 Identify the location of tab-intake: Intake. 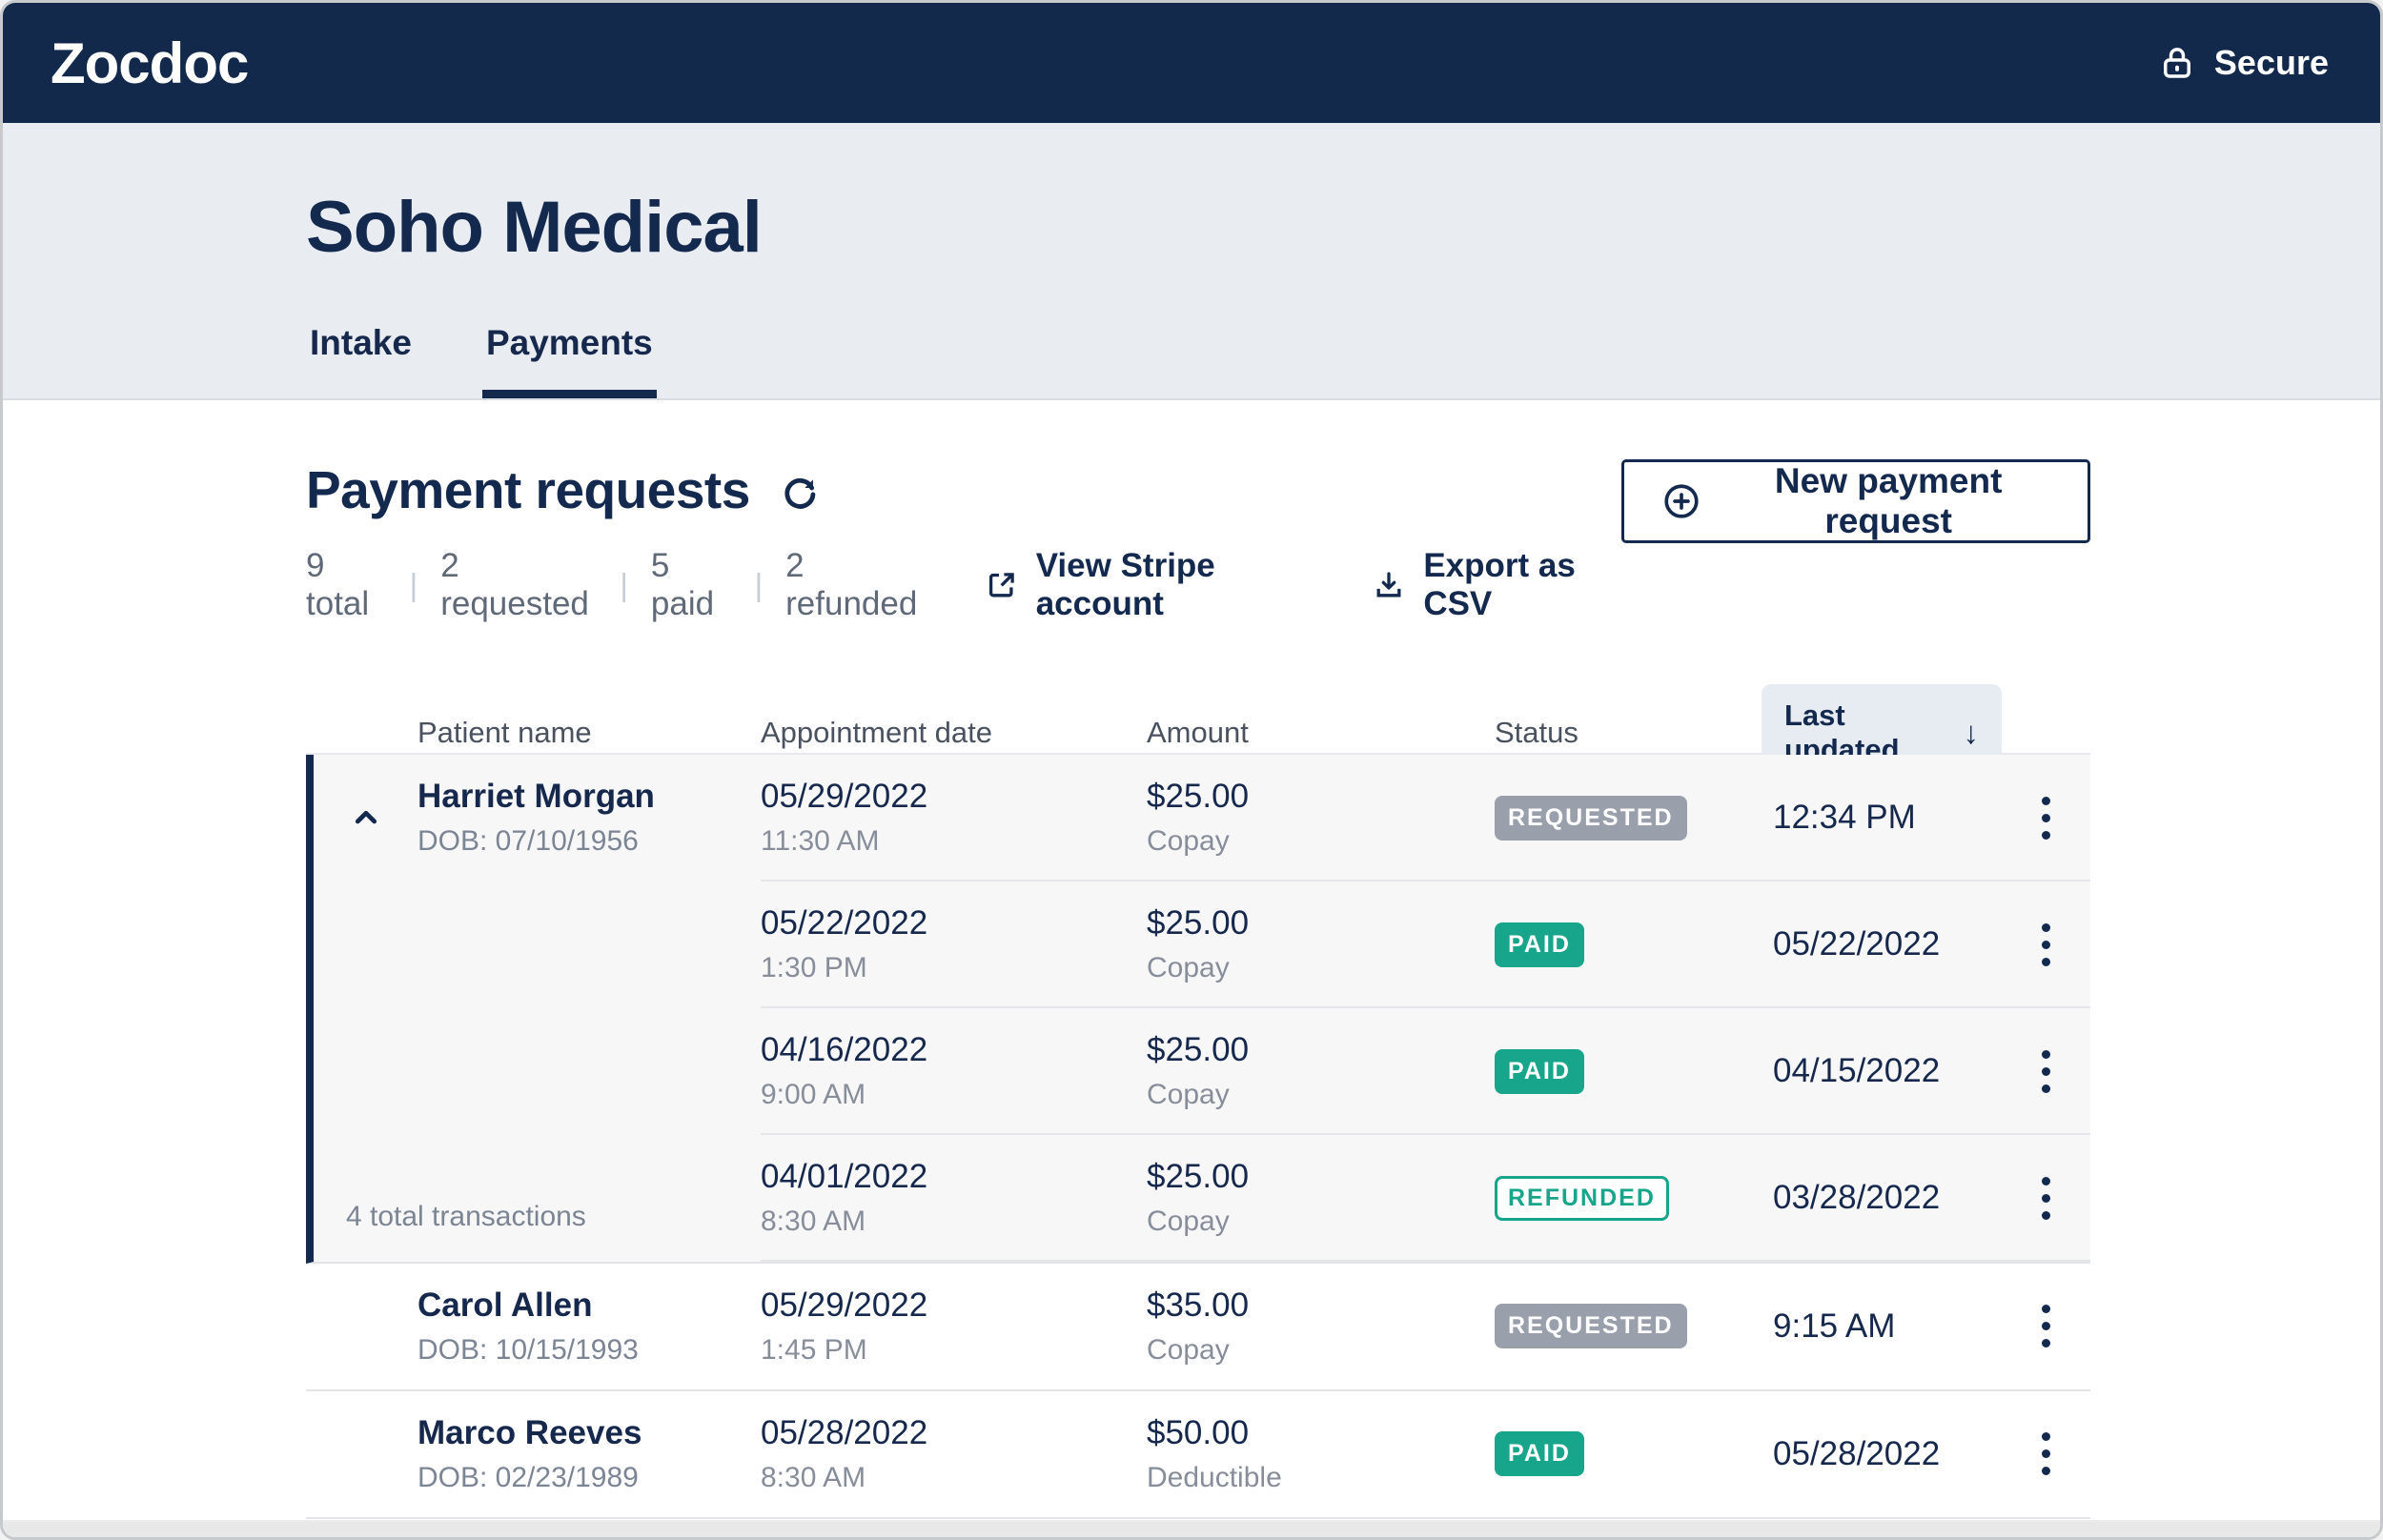
(361, 342).